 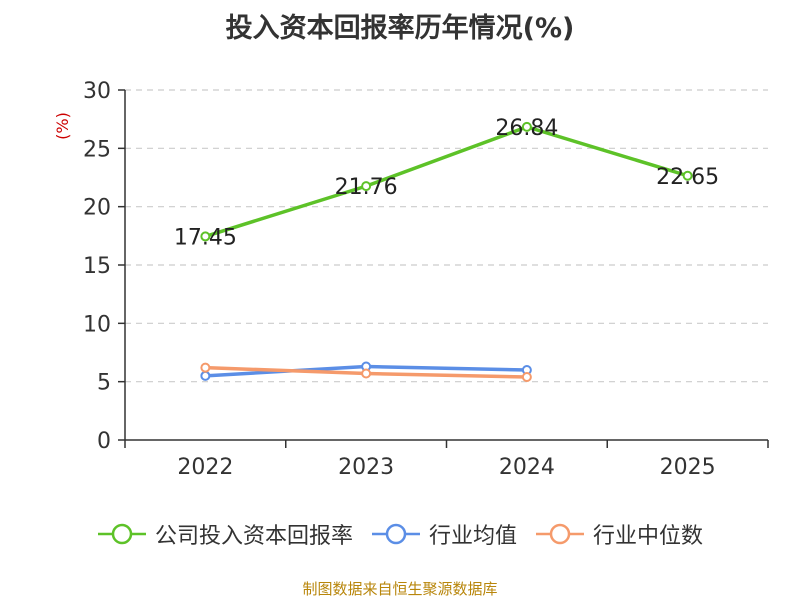 I want to click on x-tick-label: 2022, so click(x=205, y=467).